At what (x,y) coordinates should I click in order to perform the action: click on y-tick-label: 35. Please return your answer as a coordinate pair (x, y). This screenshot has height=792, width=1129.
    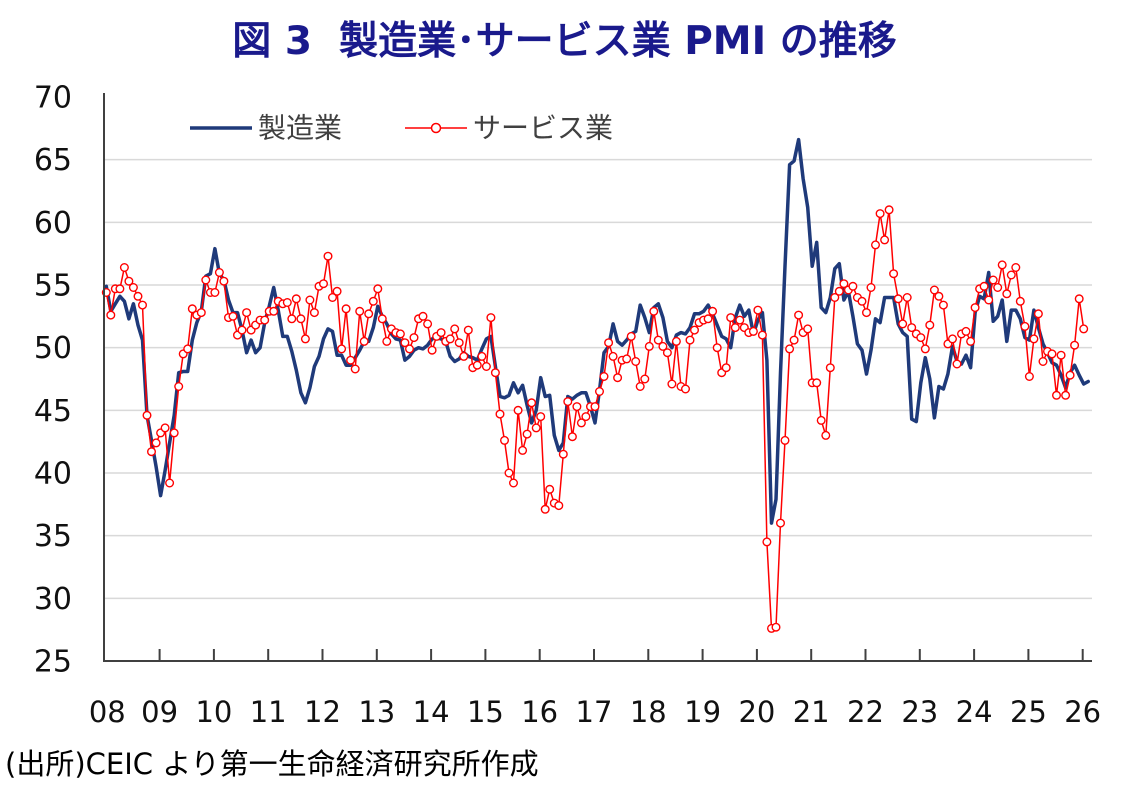
    Looking at the image, I should click on (53, 536).